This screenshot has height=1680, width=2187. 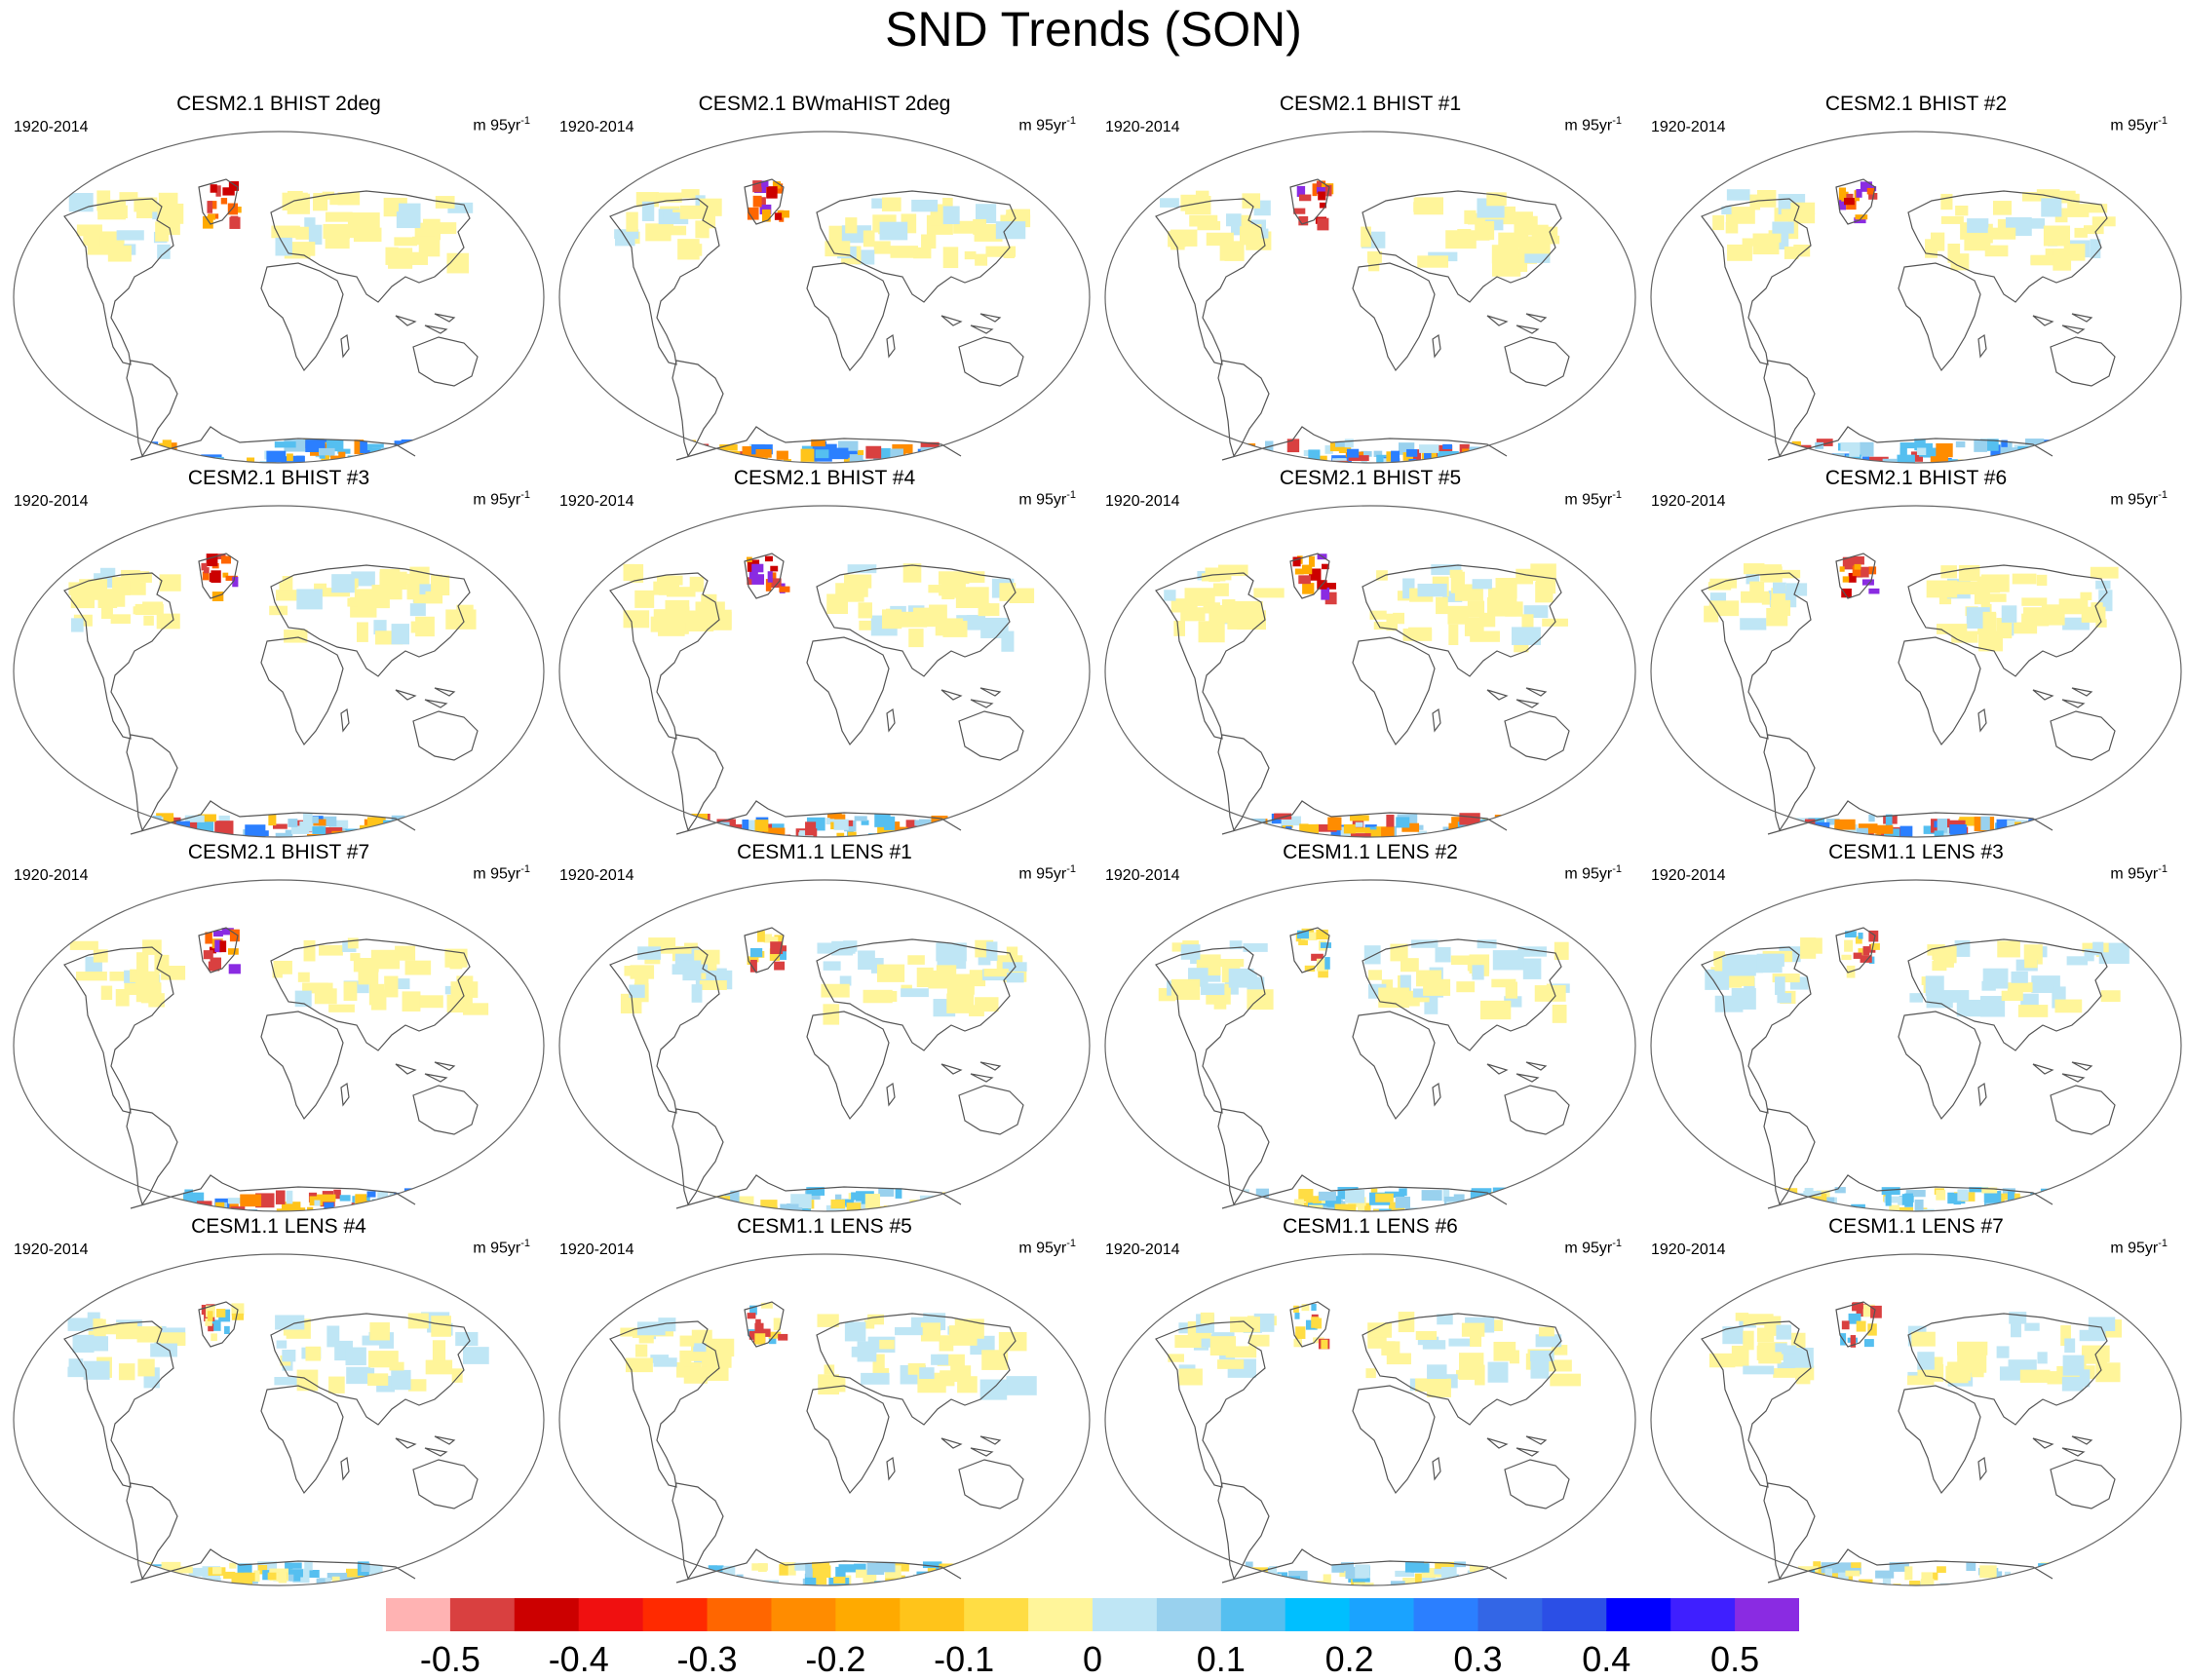 I want to click on trend-field, so click(x=1366, y=695).